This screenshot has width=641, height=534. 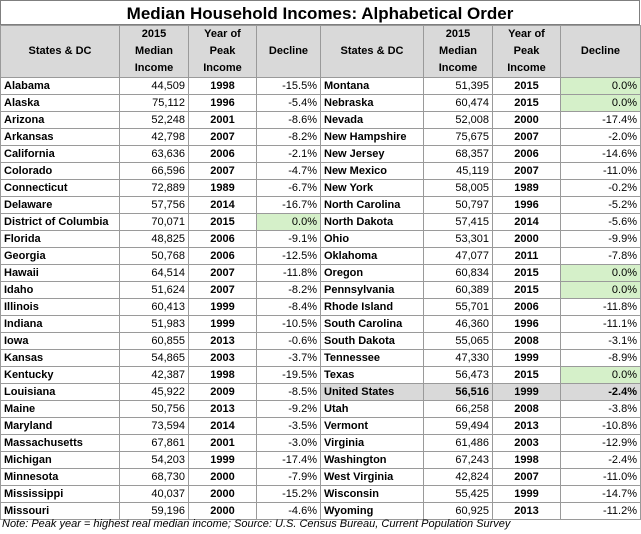 What do you see at coordinates (60, 409) in the screenshot?
I see `state-cell: Maine` at bounding box center [60, 409].